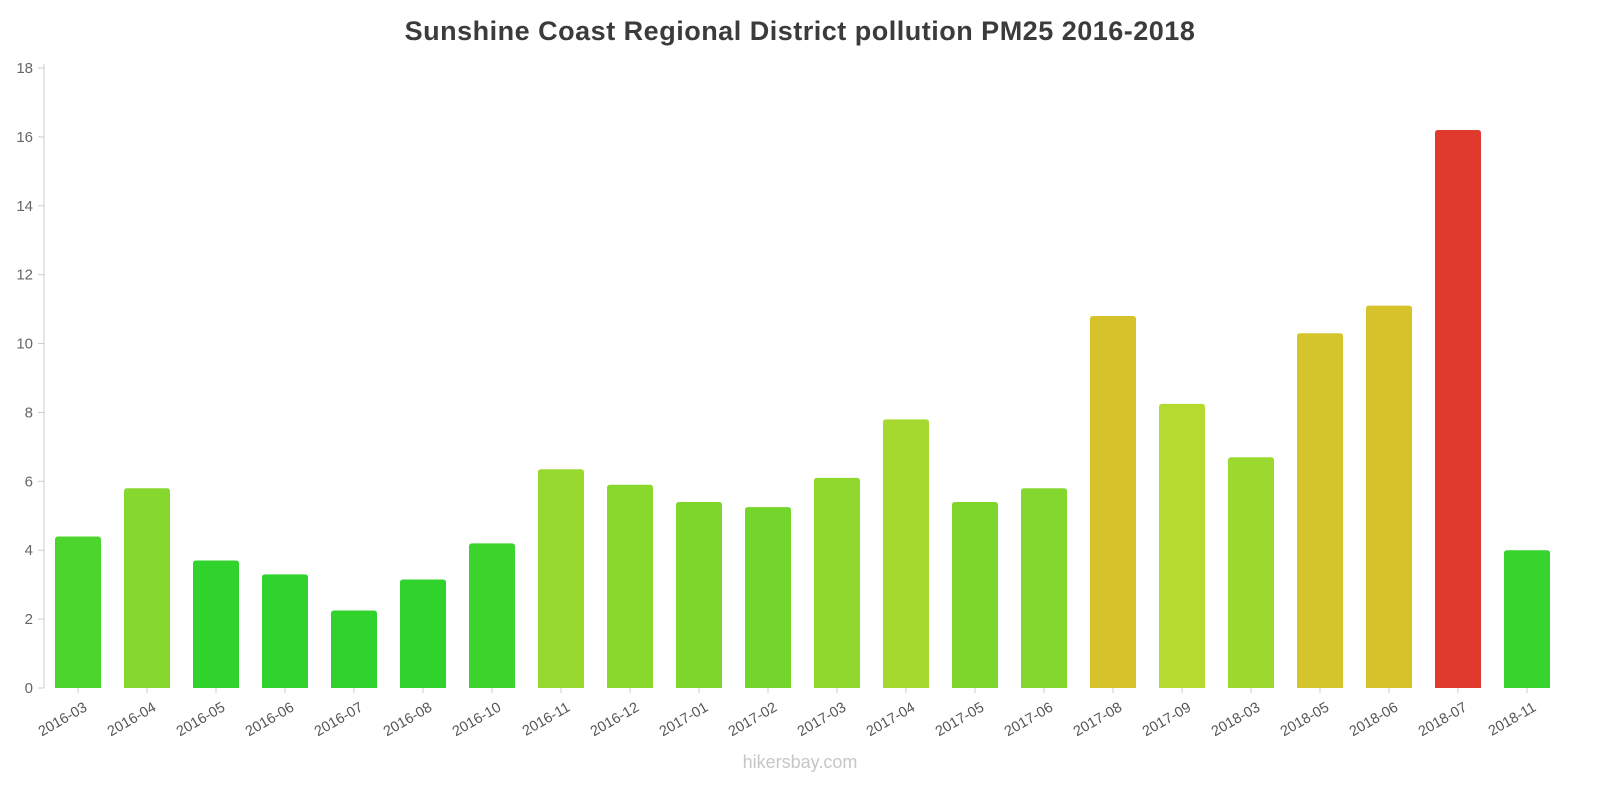 The width and height of the screenshot is (1600, 800). Describe the element at coordinates (1443, 720) in the screenshot. I see `x-tick-label-2018-07: 2018-07` at that location.